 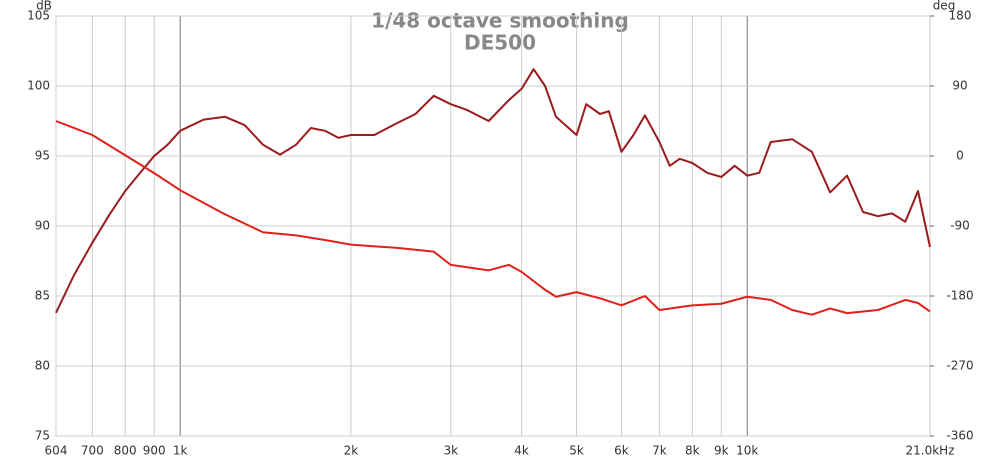 What do you see at coordinates (621, 451) in the screenshot?
I see `x-tick-label: 6k` at bounding box center [621, 451].